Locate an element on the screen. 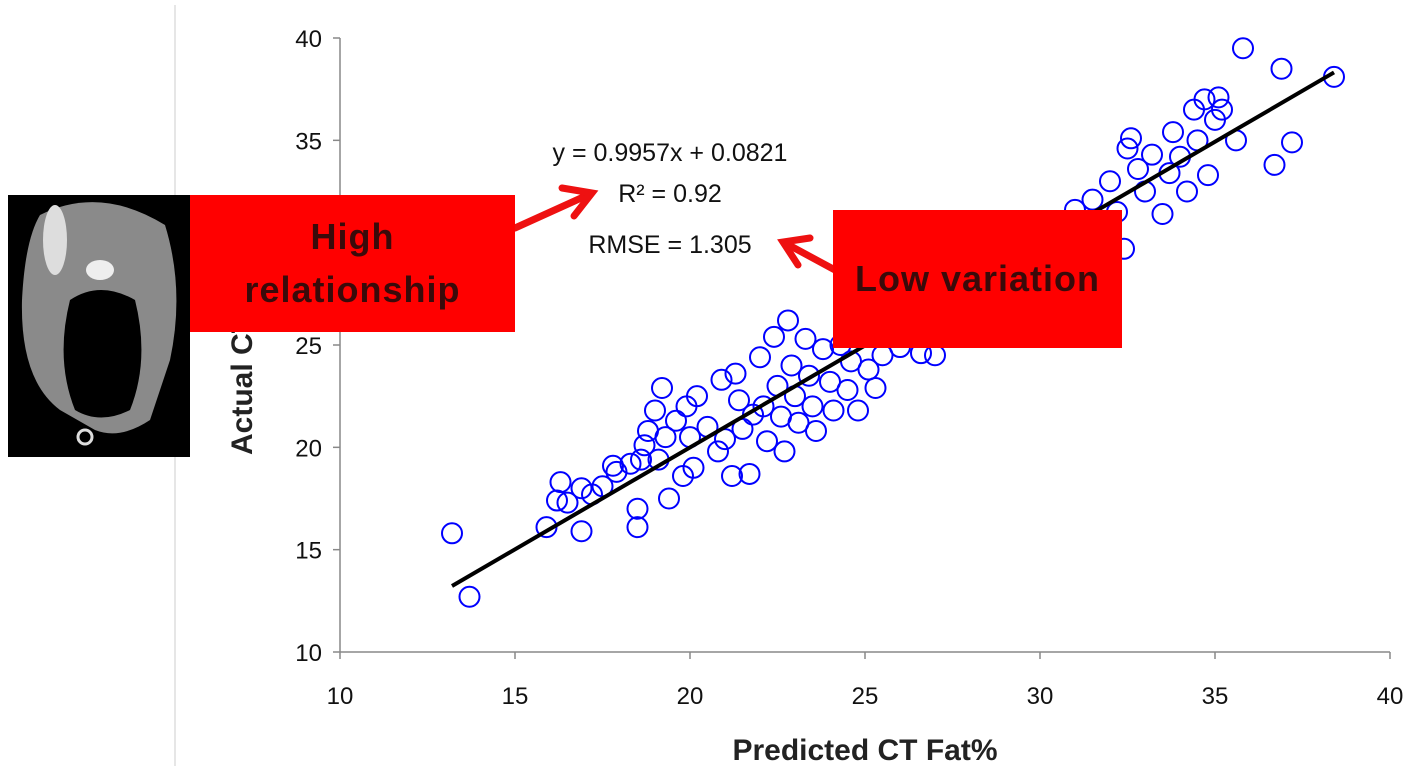  x-tick-label: 10 is located at coordinates (340, 696).